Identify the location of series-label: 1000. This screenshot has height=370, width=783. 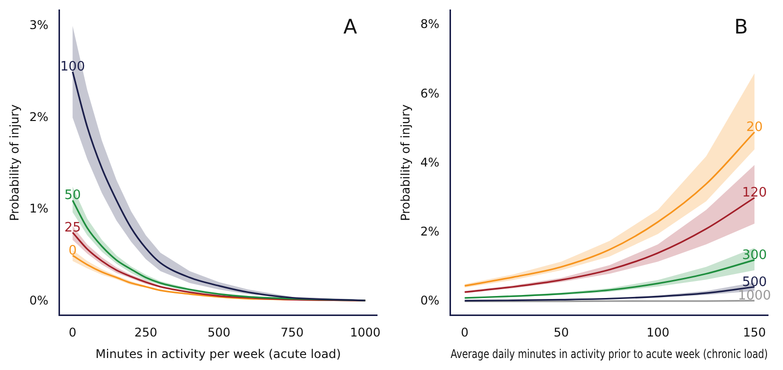
(755, 296).